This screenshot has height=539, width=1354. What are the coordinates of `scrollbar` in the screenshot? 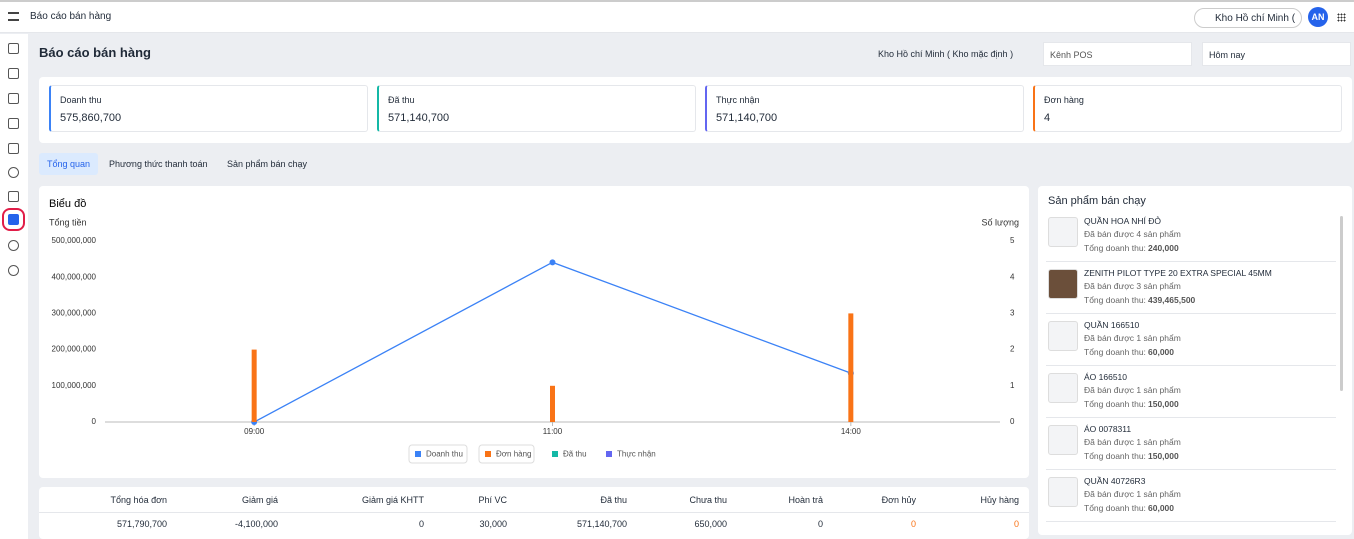 It's located at (1341, 303).